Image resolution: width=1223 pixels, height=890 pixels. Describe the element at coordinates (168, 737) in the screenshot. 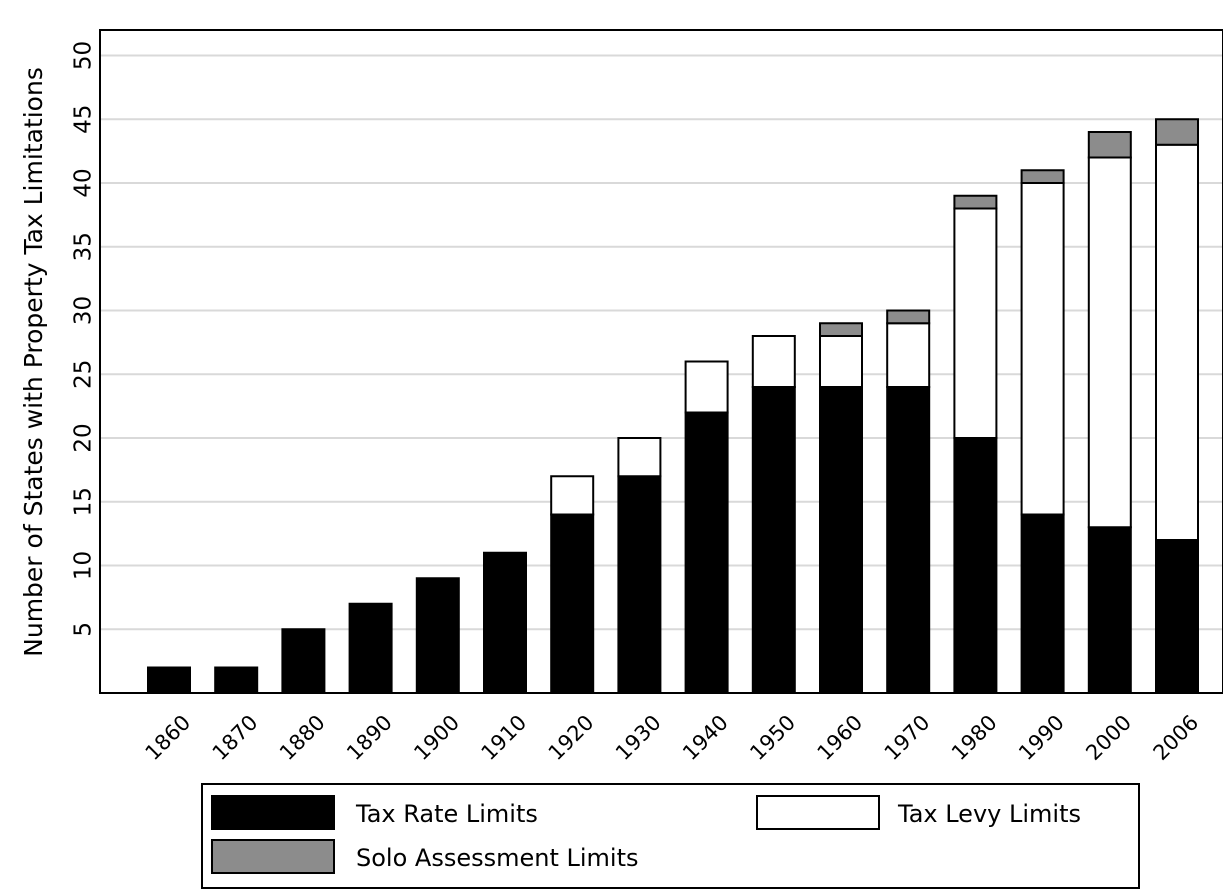

I see `x-tick-label: 1860` at that location.